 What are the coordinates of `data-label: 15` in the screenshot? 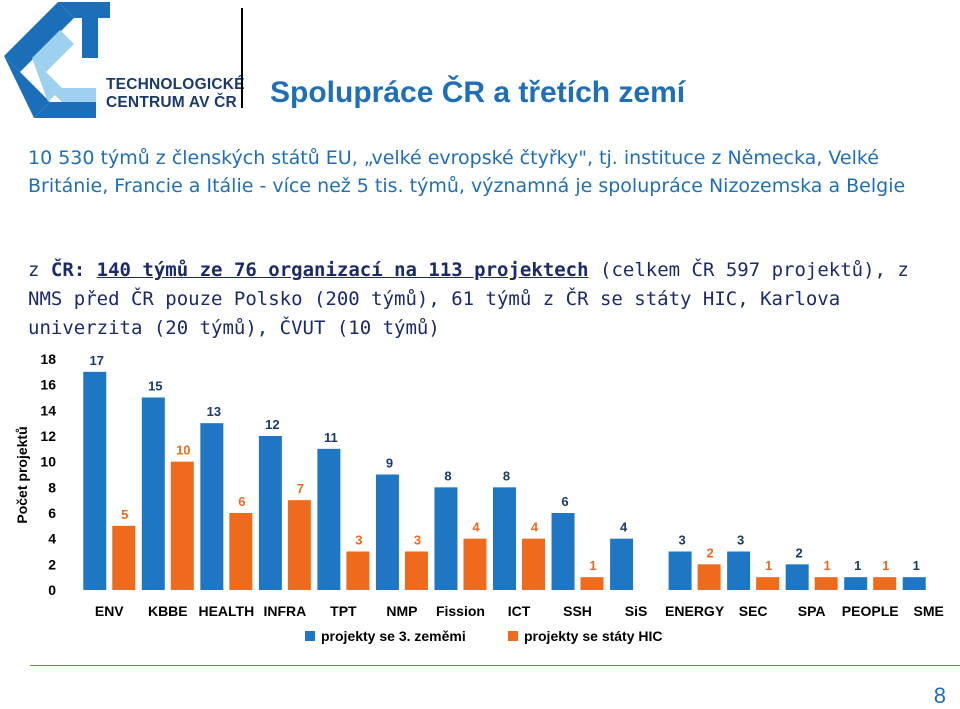 It's located at (155, 386).